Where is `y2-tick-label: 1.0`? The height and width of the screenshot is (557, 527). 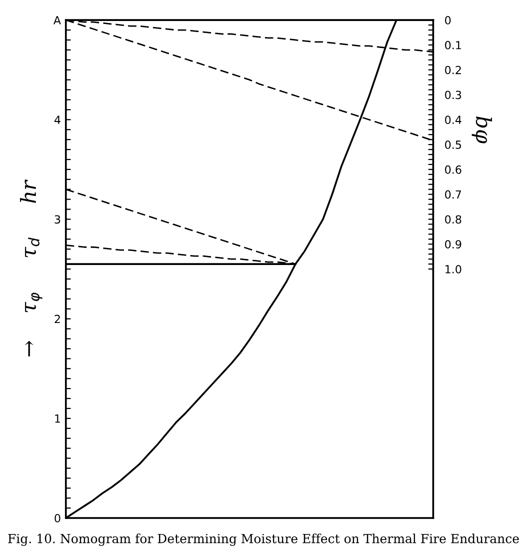 y2-tick-label: 1.0 is located at coordinates (454, 269).